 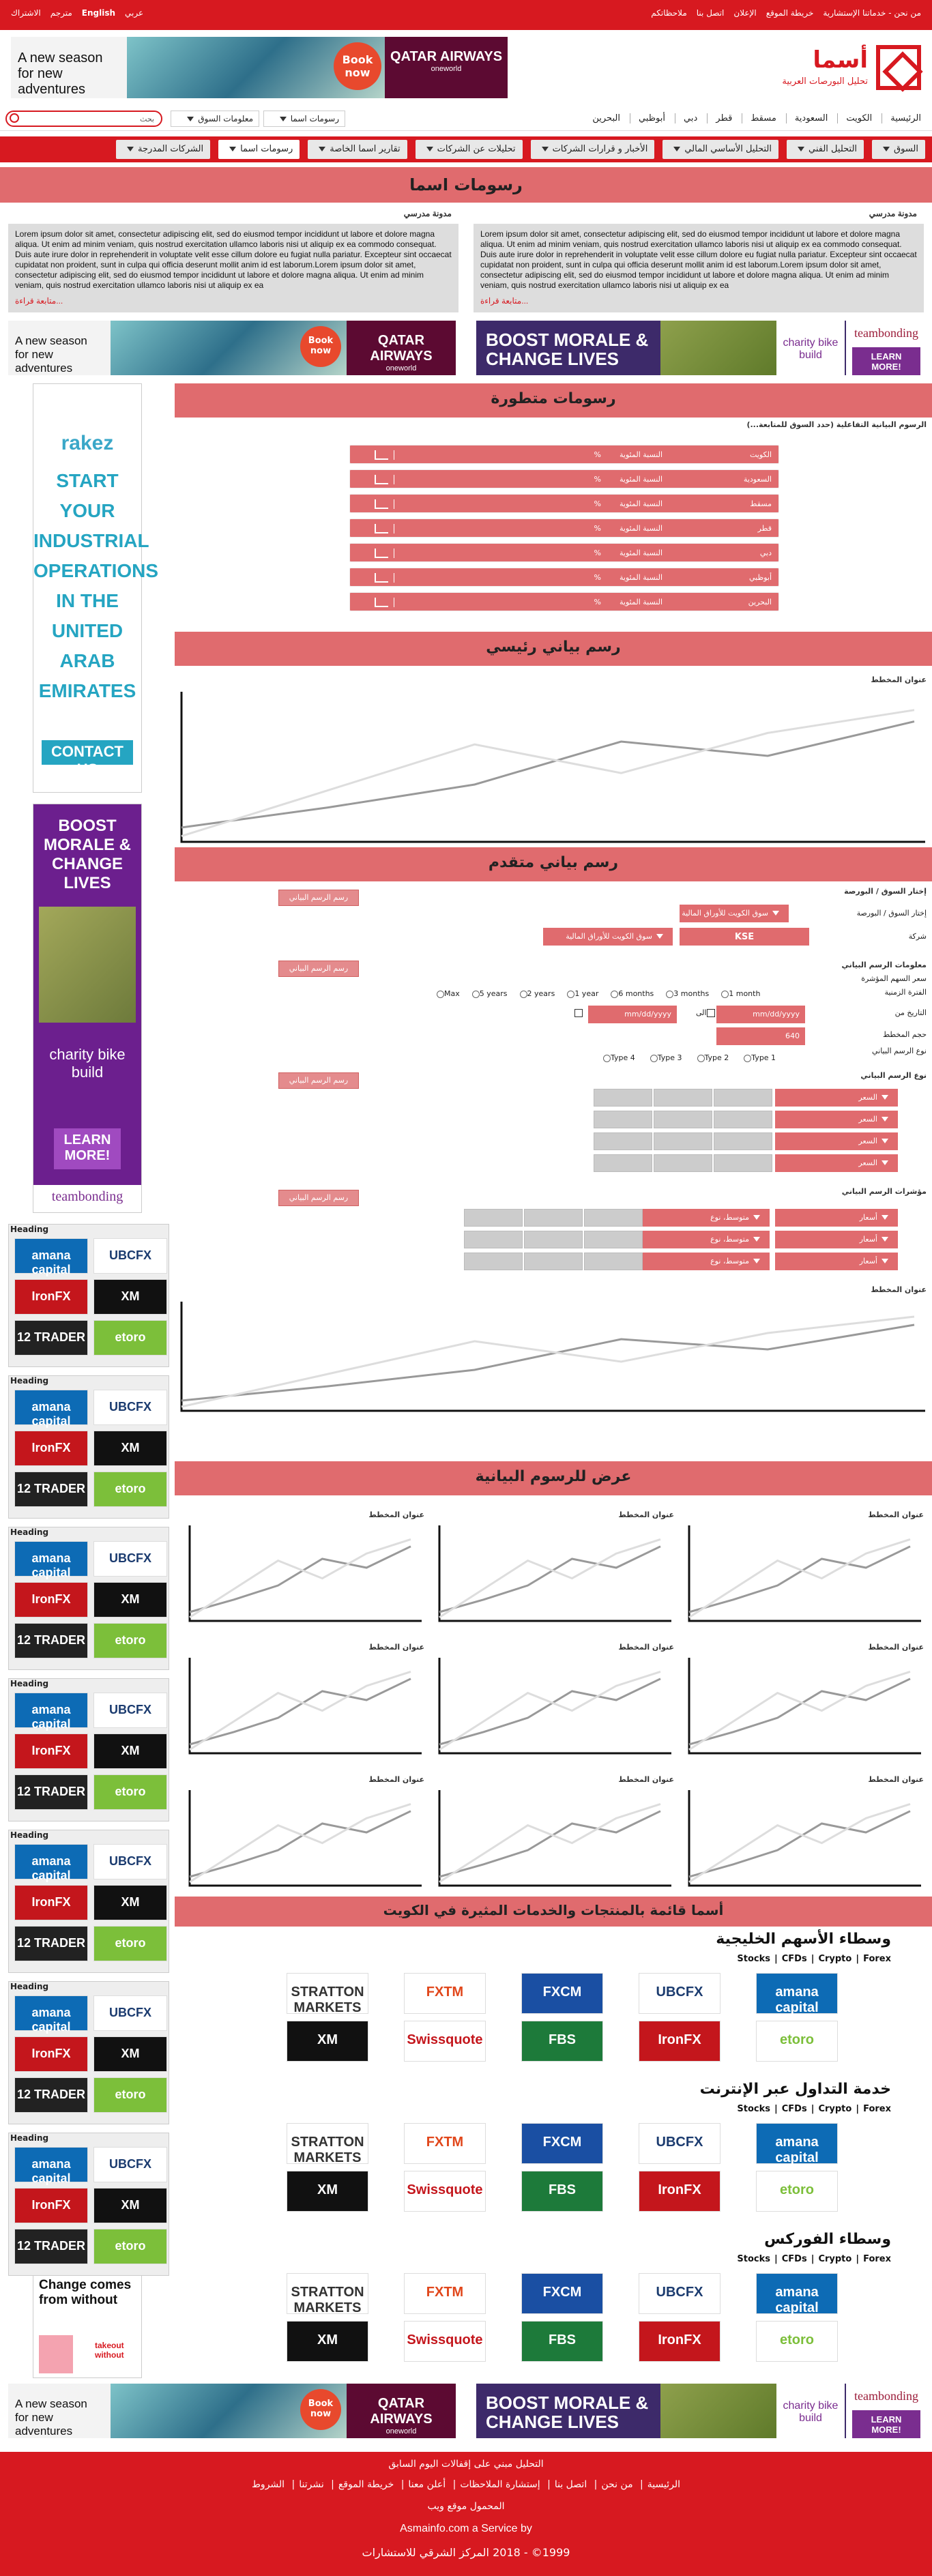 What do you see at coordinates (760, 1036) in the screenshot?
I see `chart-size-input: 640` at bounding box center [760, 1036].